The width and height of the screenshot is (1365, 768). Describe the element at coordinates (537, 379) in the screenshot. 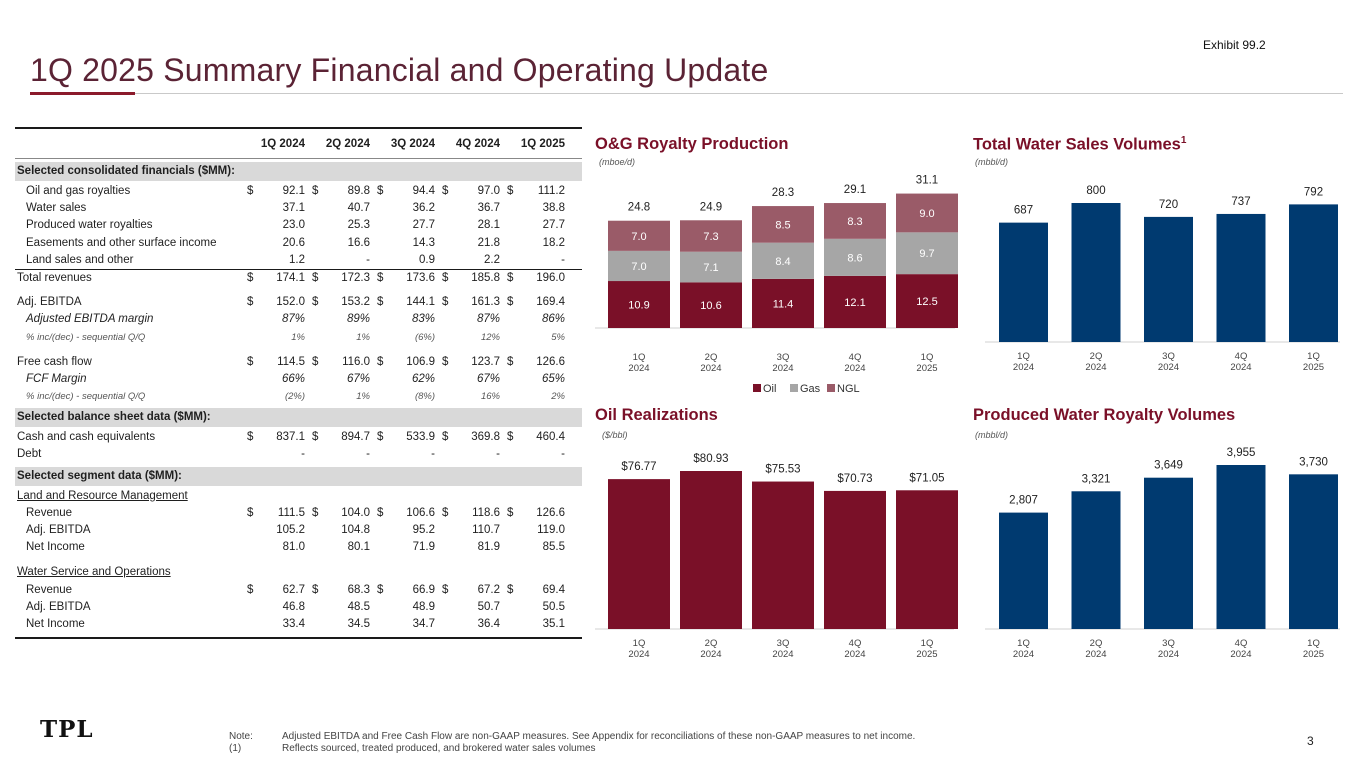

I see `table-cell: 65%` at that location.